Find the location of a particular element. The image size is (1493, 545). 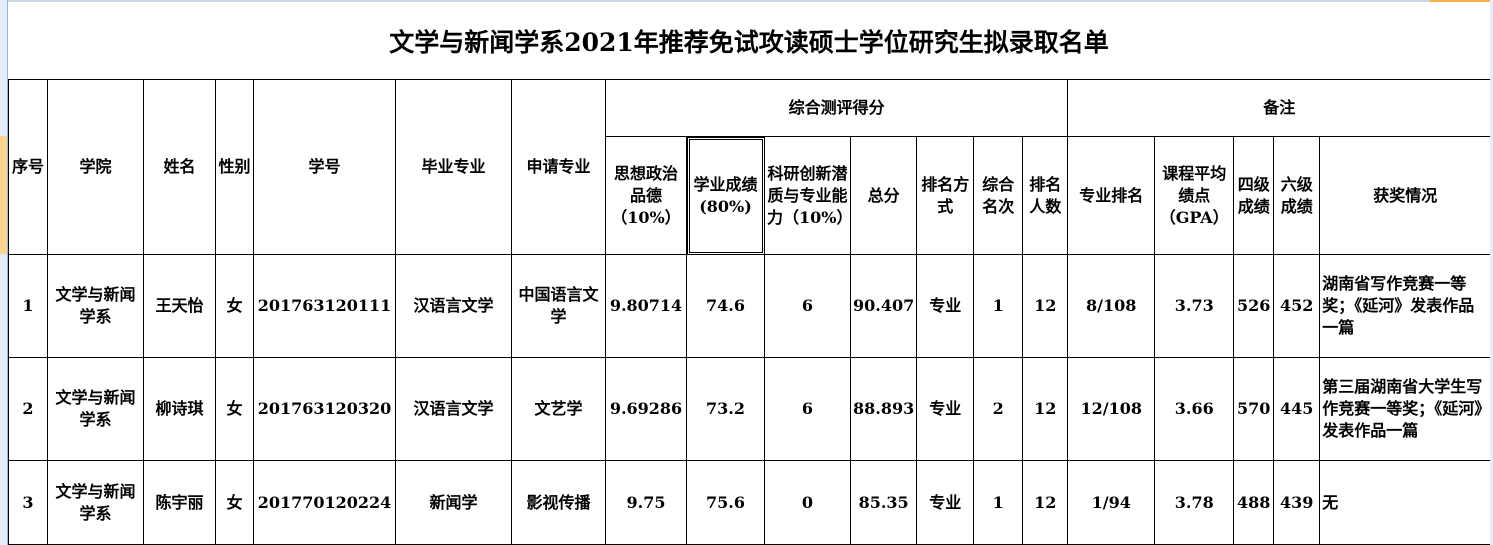

cell-student-id: 201763120111 is located at coordinates (324, 306).